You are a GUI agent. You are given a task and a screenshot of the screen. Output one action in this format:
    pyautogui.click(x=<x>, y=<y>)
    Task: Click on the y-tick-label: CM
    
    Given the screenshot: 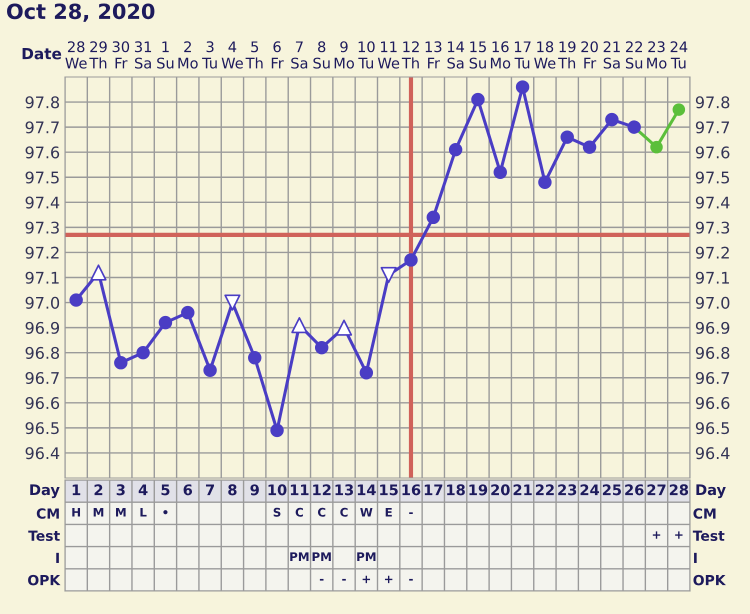 What is the action you would take?
    pyautogui.click(x=704, y=513)
    